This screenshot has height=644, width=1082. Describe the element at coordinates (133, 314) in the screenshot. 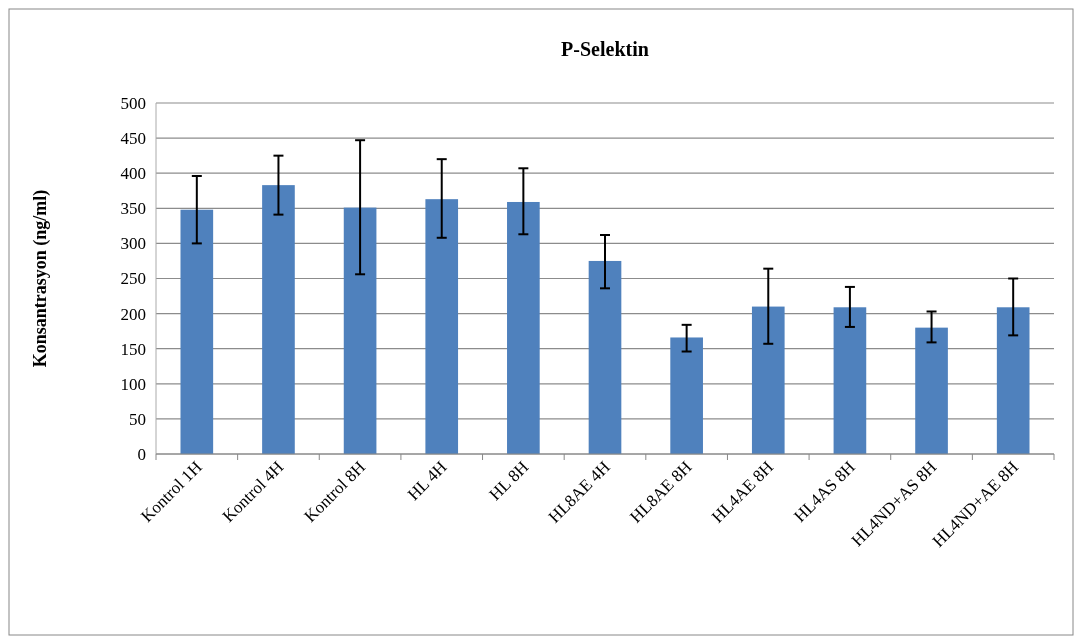

I see `y-tick-label: 200` at that location.